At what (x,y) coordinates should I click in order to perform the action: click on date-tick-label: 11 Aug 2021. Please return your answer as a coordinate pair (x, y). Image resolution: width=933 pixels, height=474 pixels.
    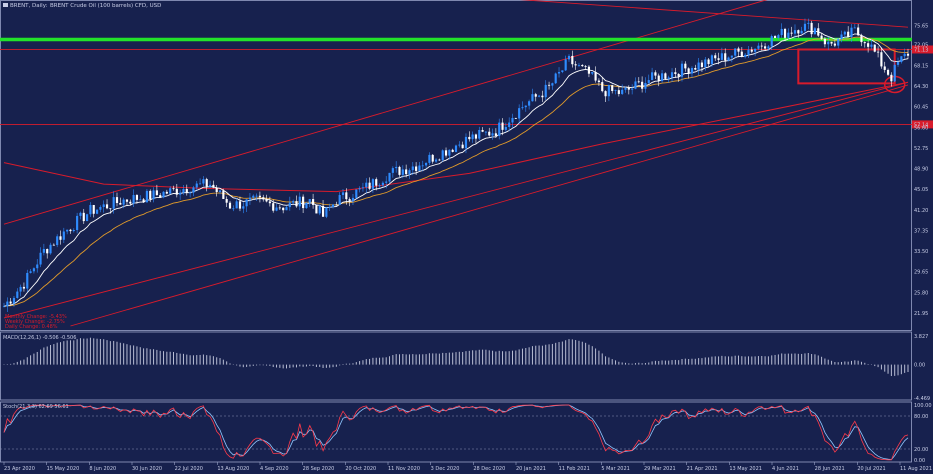
    Looking at the image, I should click on (916, 469).